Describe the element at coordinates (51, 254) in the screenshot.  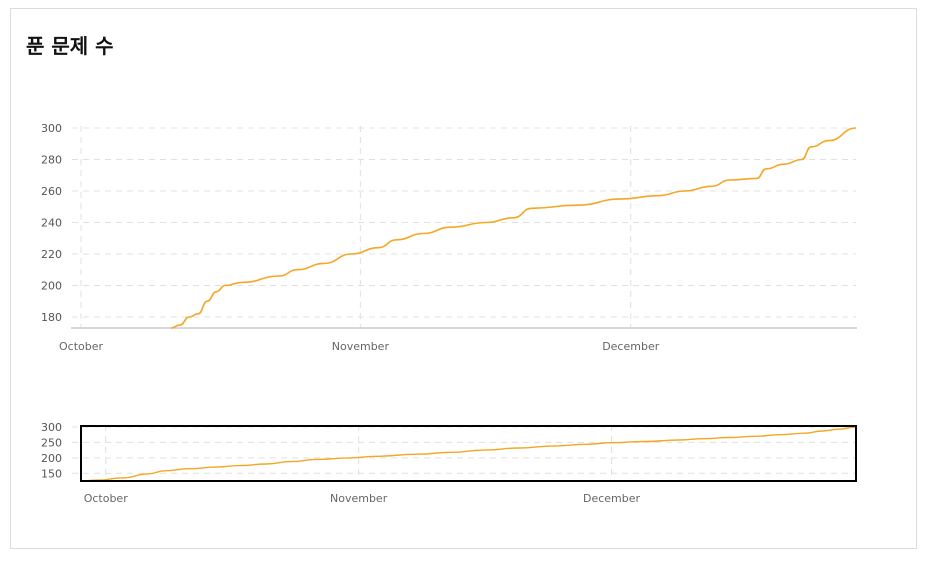
I see `y-tick-label: 220` at that location.